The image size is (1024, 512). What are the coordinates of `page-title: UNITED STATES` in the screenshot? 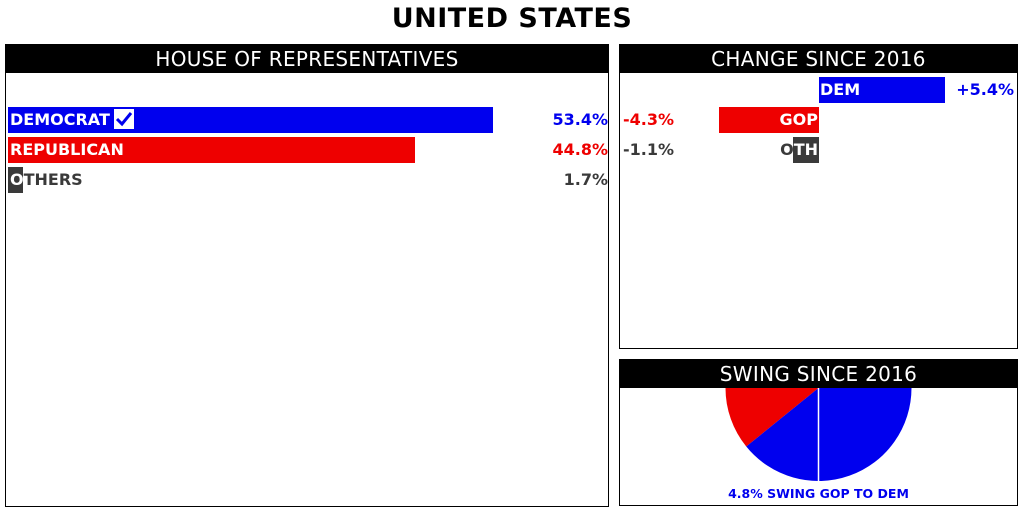 It's located at (512, 18).